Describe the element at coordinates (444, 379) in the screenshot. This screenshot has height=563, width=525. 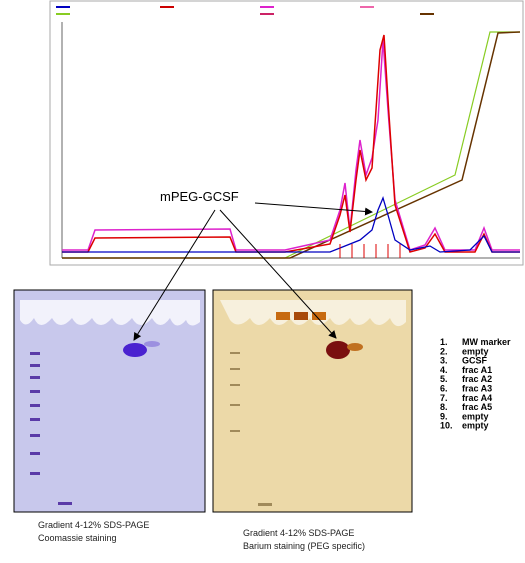
I see `lane-number: 5.` at that location.